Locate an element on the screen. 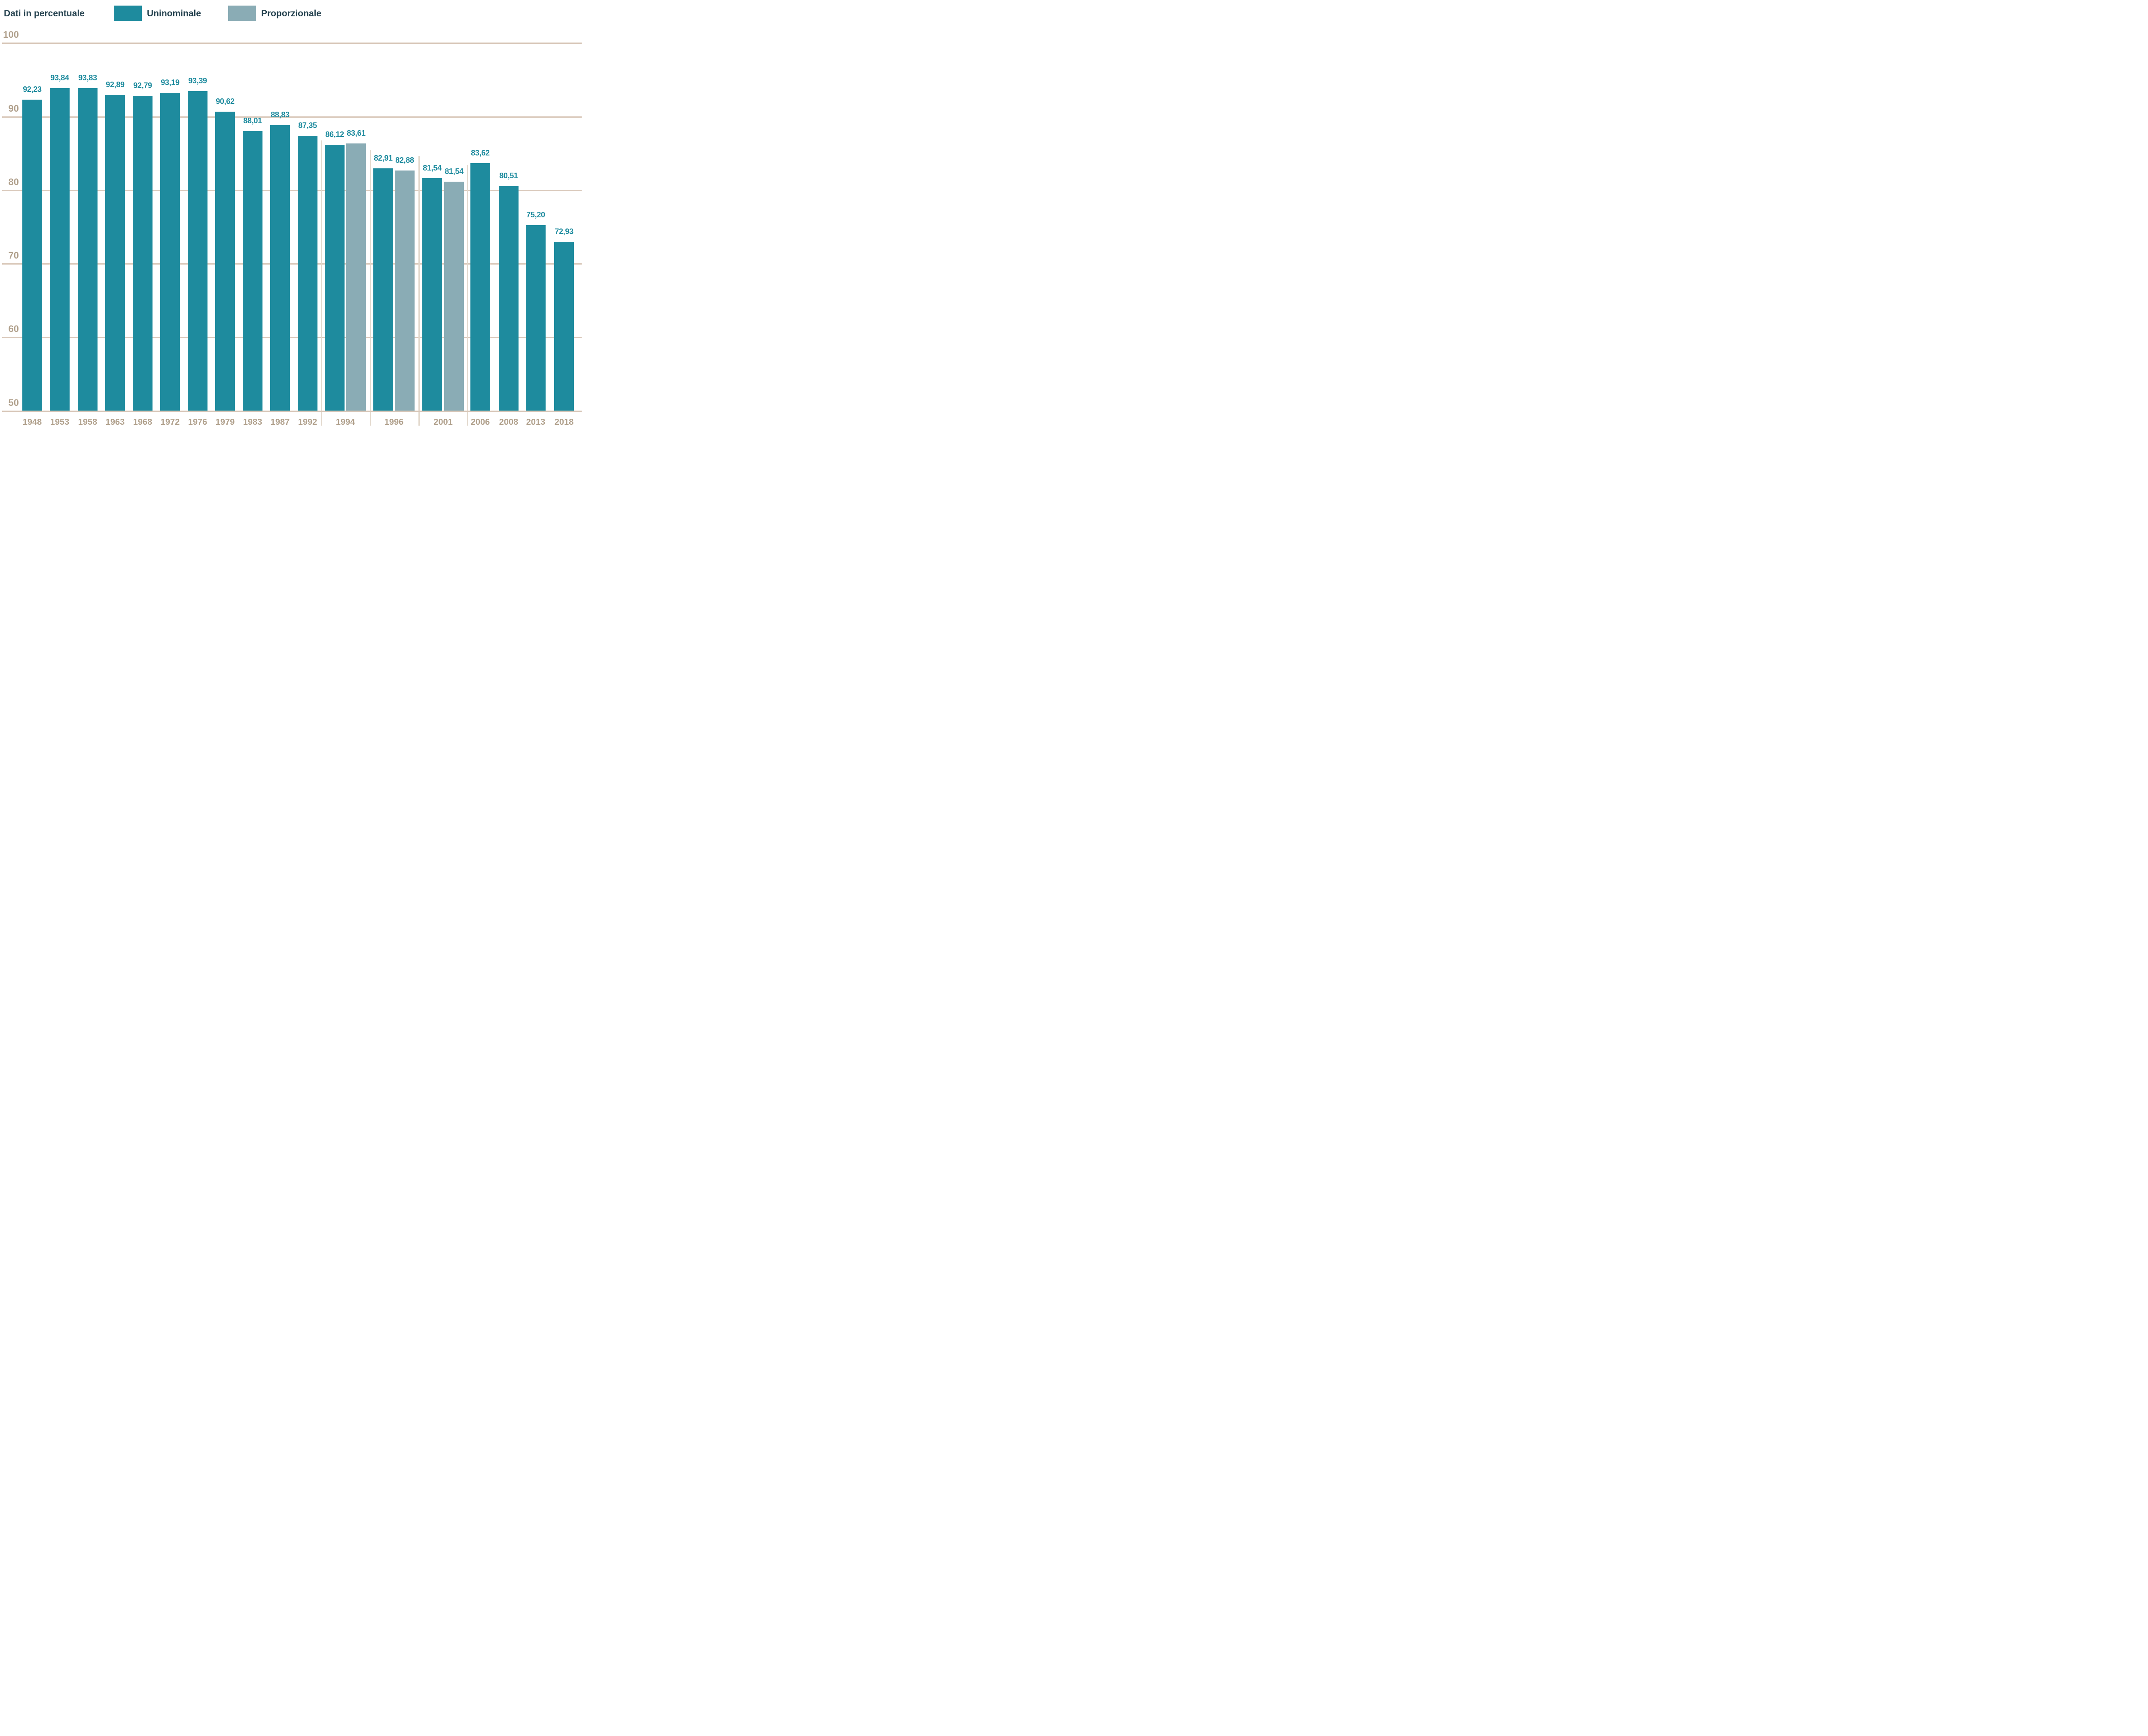  x-axis-label-1958: 1958 is located at coordinates (88, 422).